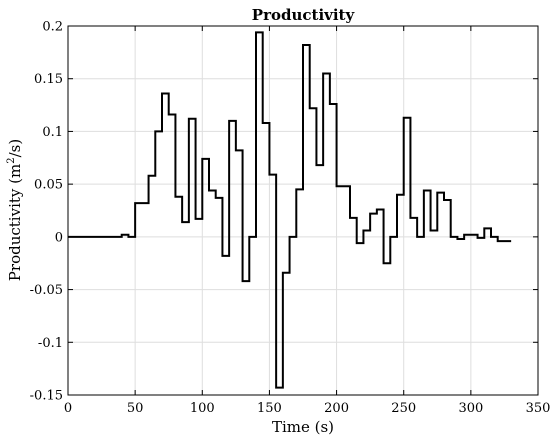 Image resolution: width=550 pixels, height=446 pixels. What do you see at coordinates (538, 408) in the screenshot?
I see `x-tick-label: 350` at bounding box center [538, 408].